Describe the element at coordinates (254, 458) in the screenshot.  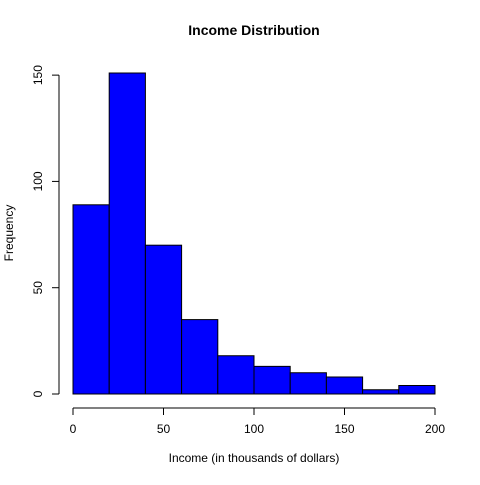
I see `x-axis-label: Income (in thousands of dollars)` at that location.